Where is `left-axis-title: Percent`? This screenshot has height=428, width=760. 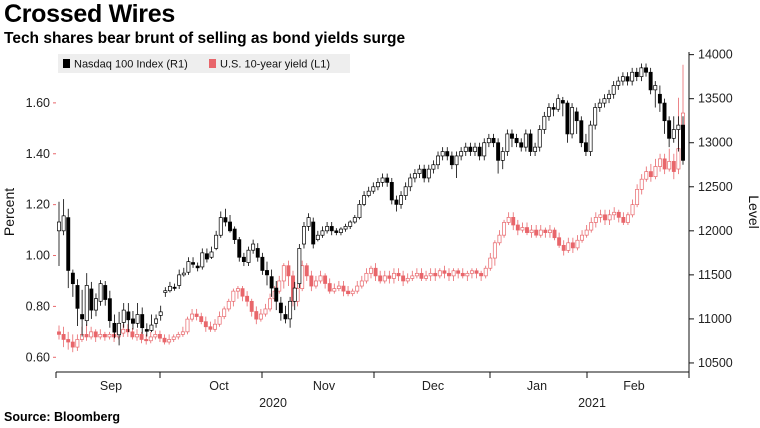
left-axis-title: Percent is located at coordinates (9, 212).